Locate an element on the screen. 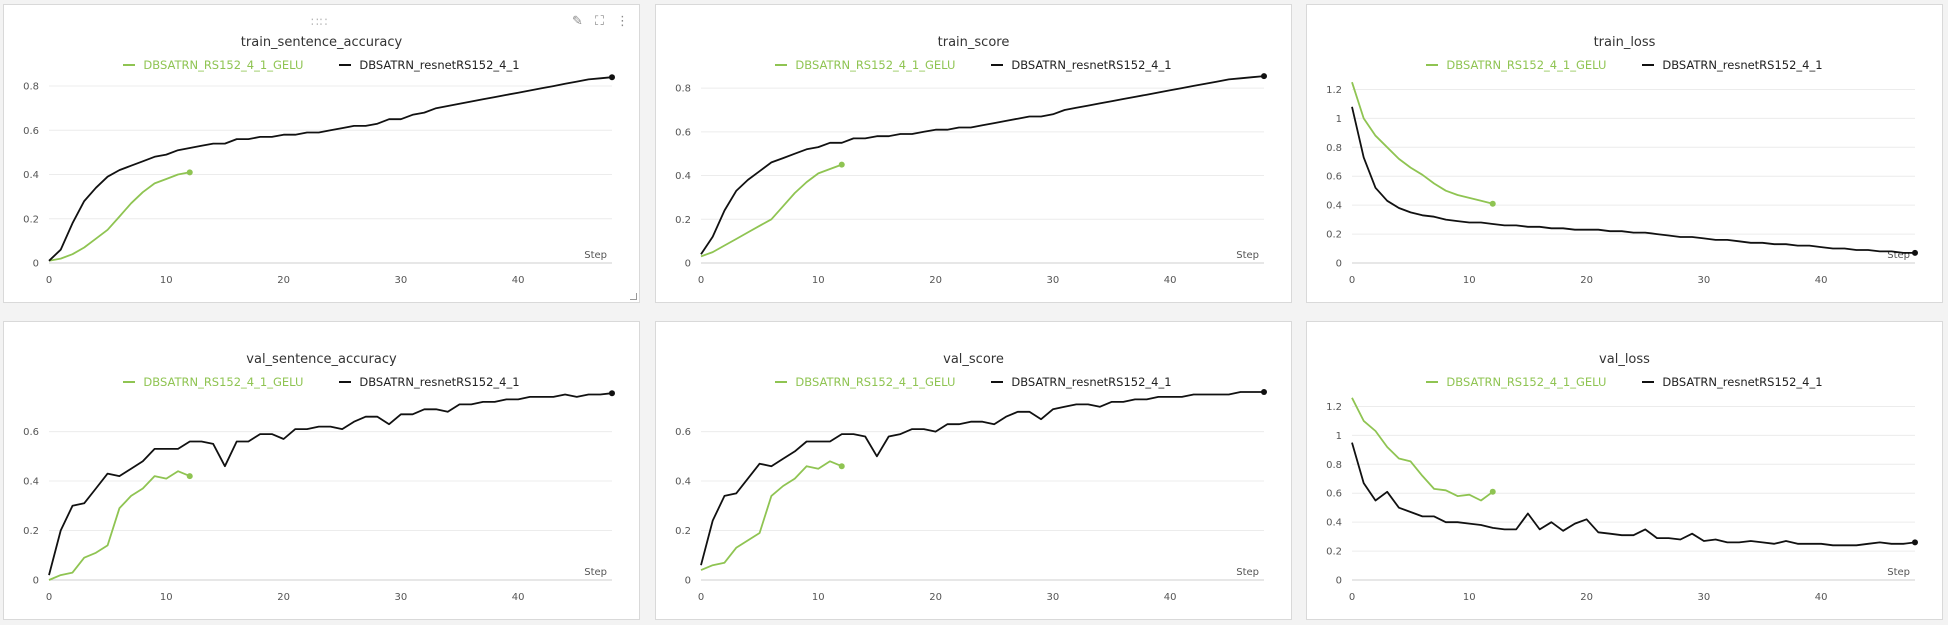  x-tick-label: 30 is located at coordinates (1053, 597).